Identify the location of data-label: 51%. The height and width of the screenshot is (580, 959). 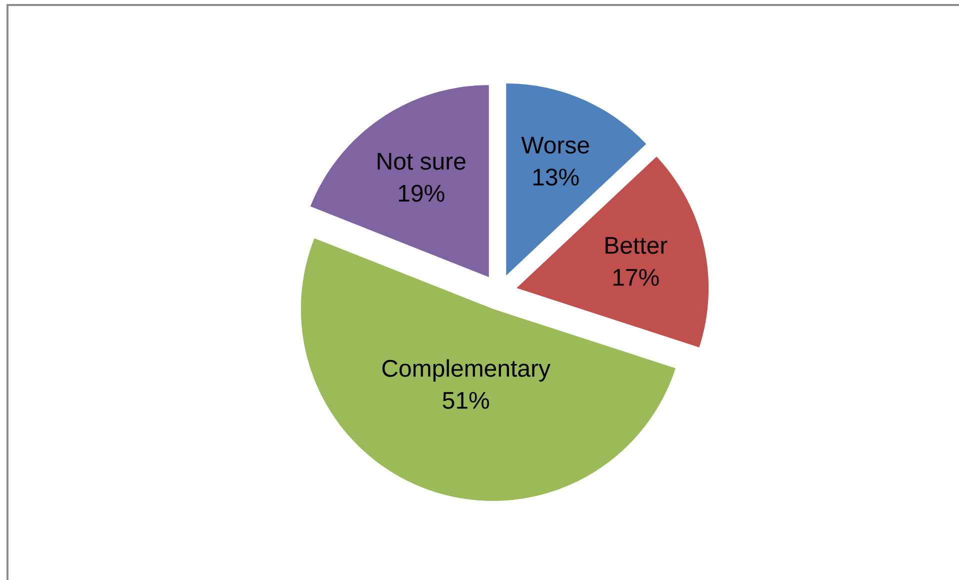
(466, 400).